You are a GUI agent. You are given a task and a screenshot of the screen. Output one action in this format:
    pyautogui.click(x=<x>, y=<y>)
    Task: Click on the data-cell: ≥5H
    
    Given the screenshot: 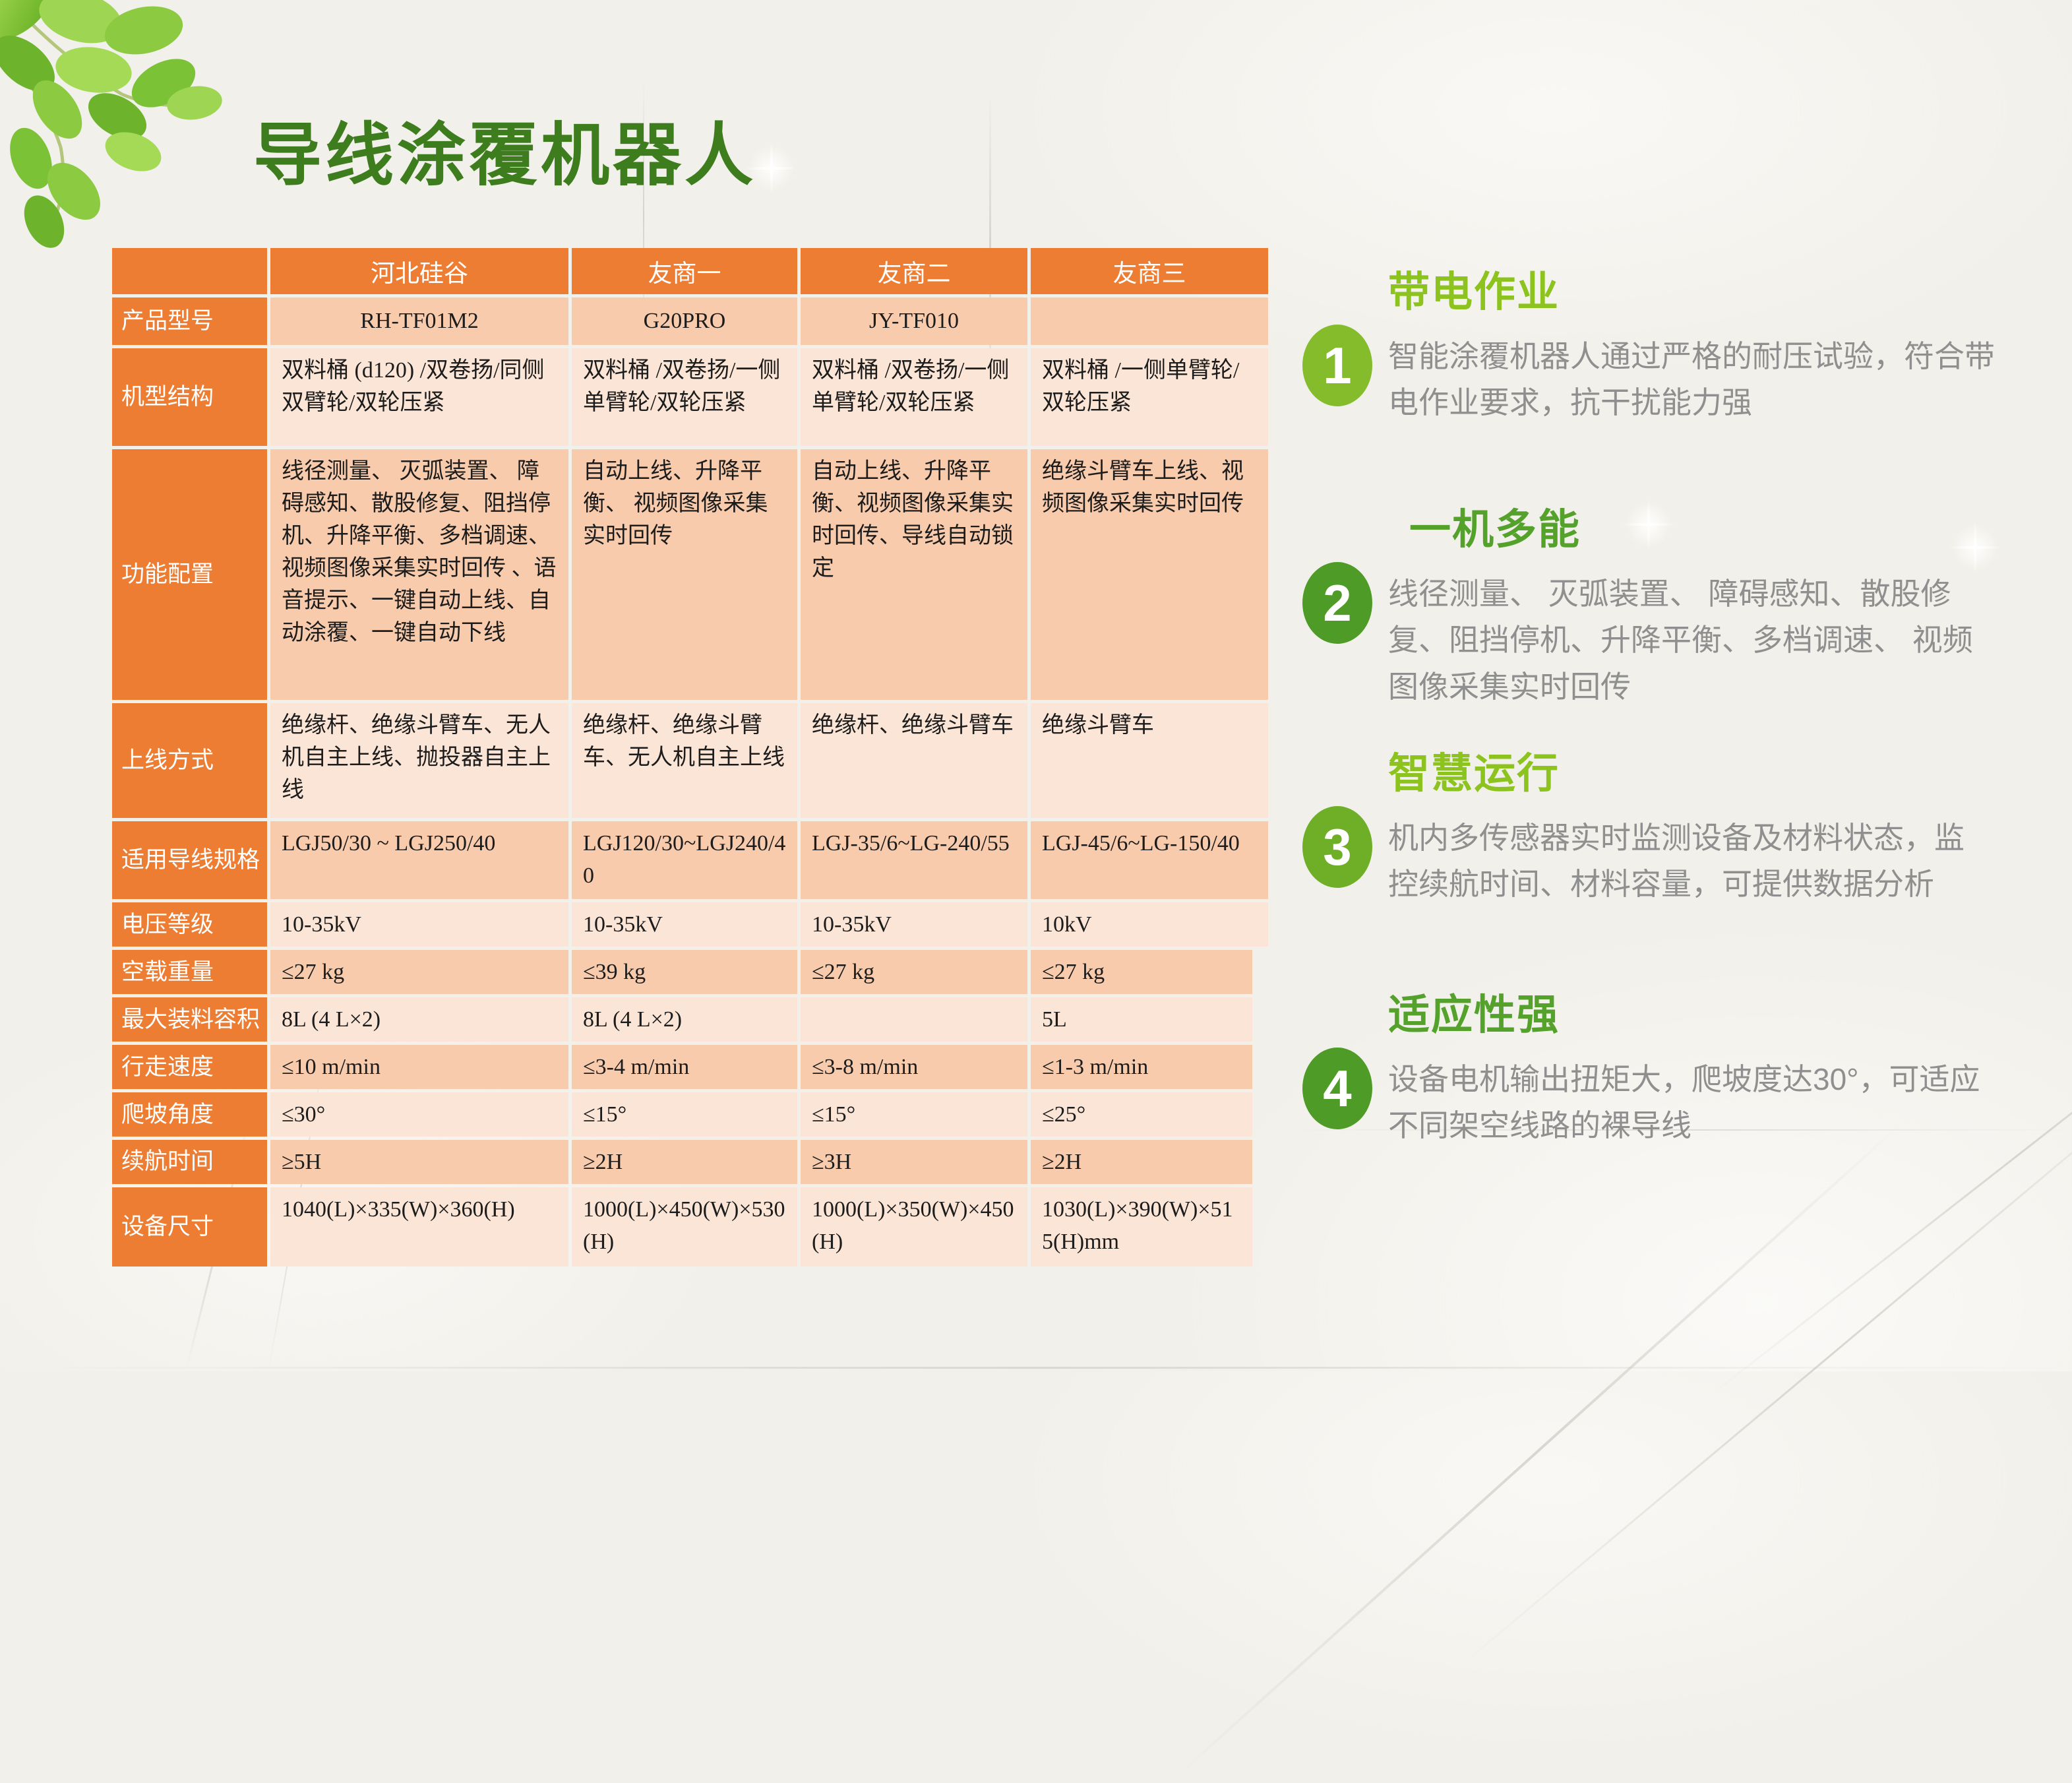 What is the action you would take?
    pyautogui.click(x=419, y=1161)
    